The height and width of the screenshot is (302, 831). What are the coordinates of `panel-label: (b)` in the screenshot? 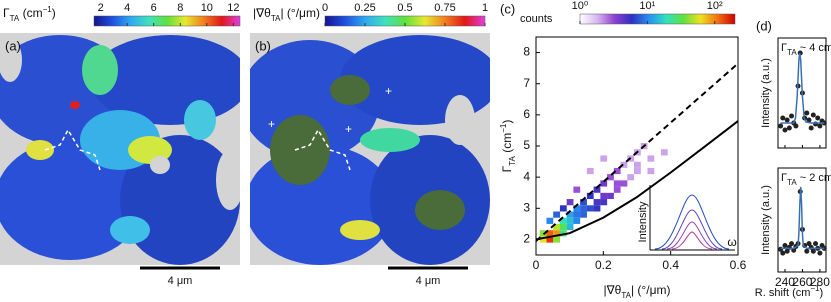 It's located at (263, 45).